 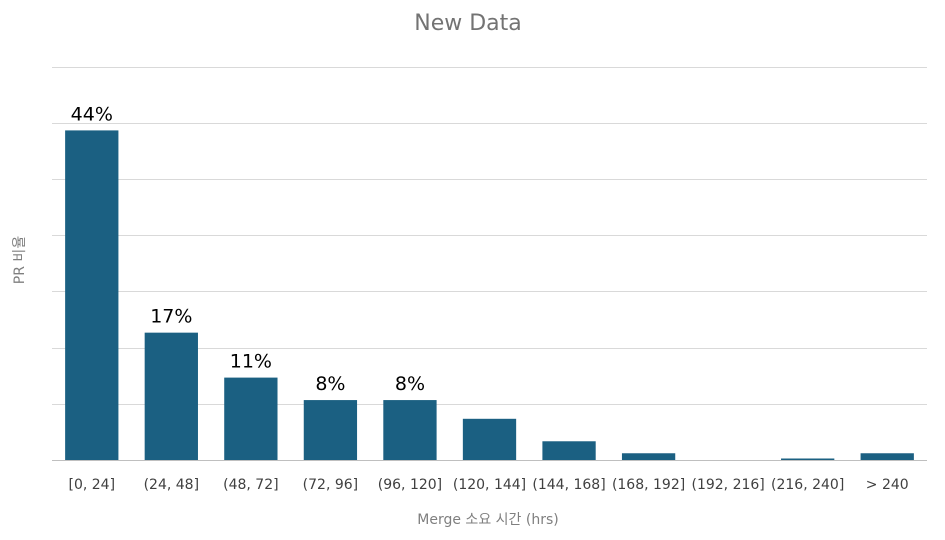 What do you see at coordinates (91, 485) in the screenshot?
I see `x-tick-label: [0, 24]` at bounding box center [91, 485].